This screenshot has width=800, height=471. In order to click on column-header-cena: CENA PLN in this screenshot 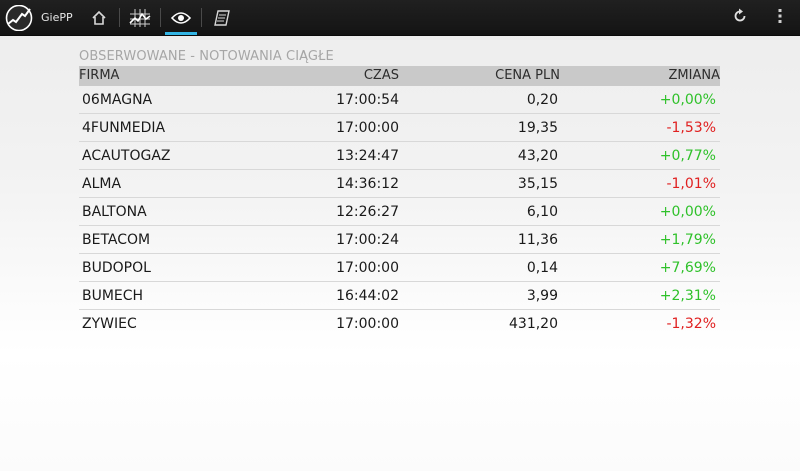, I will do `click(527, 75)`.